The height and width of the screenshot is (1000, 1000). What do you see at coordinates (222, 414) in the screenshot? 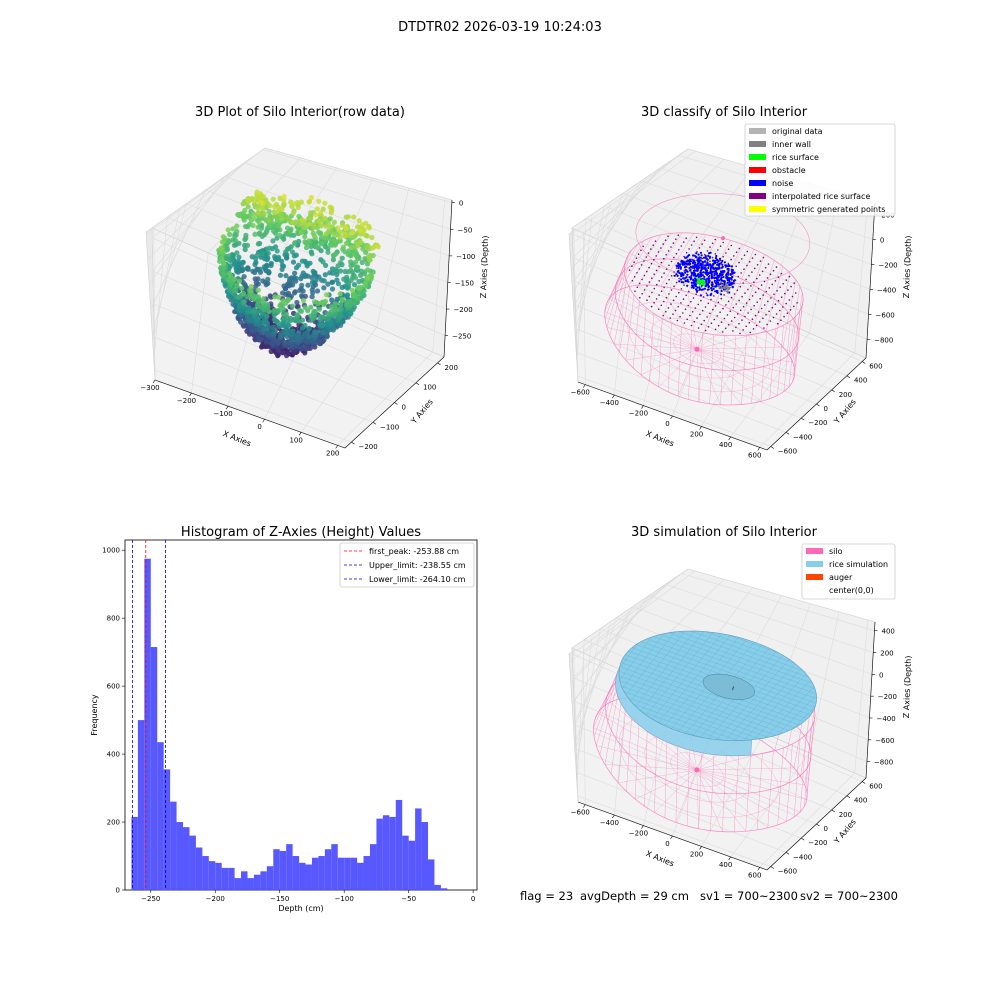
I see `panel1-tick-label-x: −100` at bounding box center [222, 414].